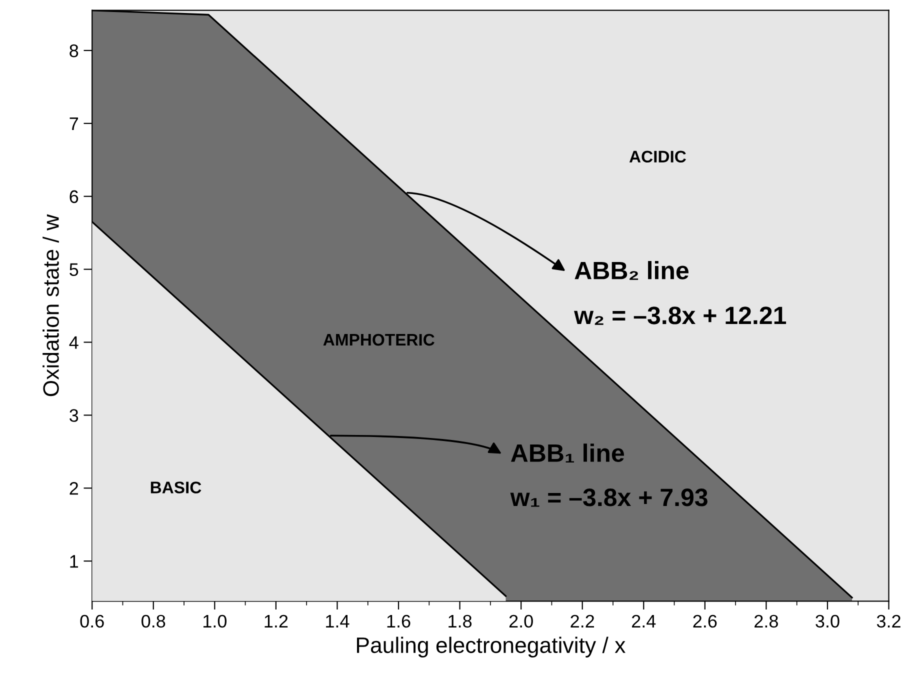  I want to click on y-tick-label: 2, so click(74, 488).